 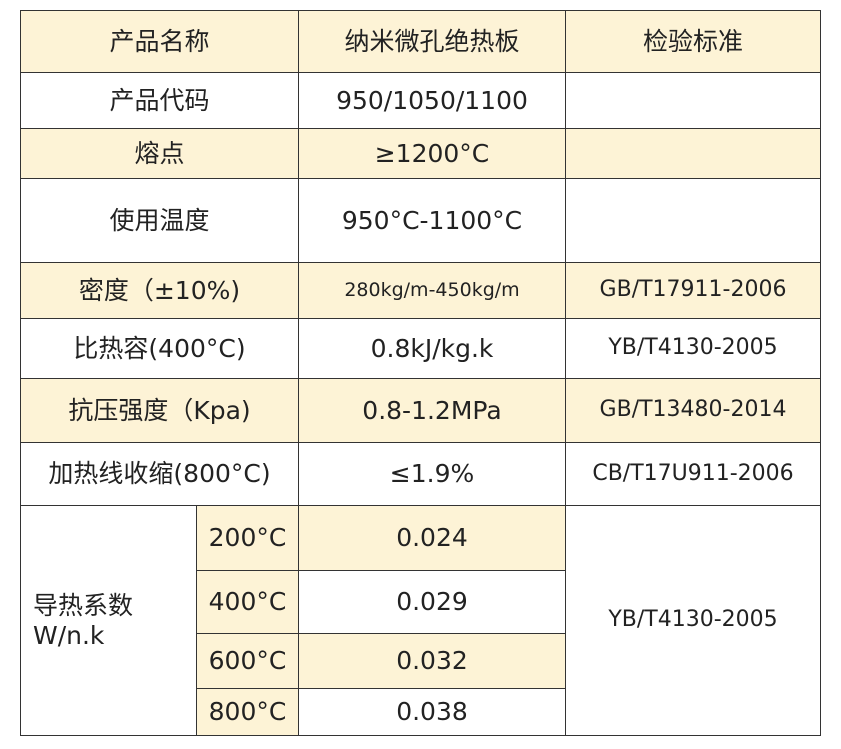 What do you see at coordinates (247, 602) in the screenshot?
I see `temperature: 400°C` at bounding box center [247, 602].